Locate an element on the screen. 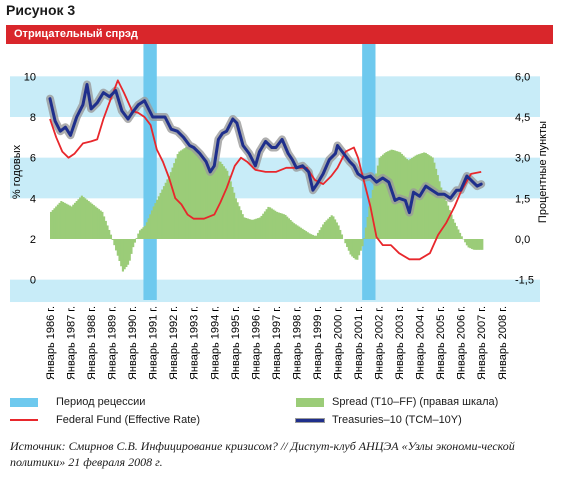 Image resolution: width=565 pixels, height=477 pixels. x-tick-label: Январь 1995 г. is located at coordinates (236, 343).